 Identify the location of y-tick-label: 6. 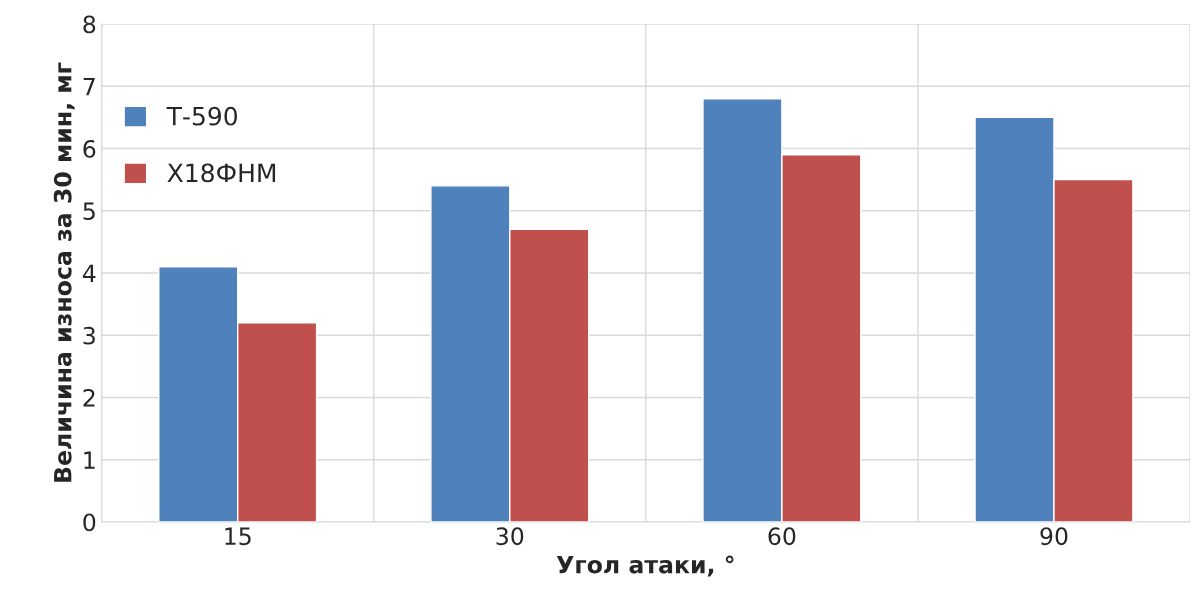
(89, 148).